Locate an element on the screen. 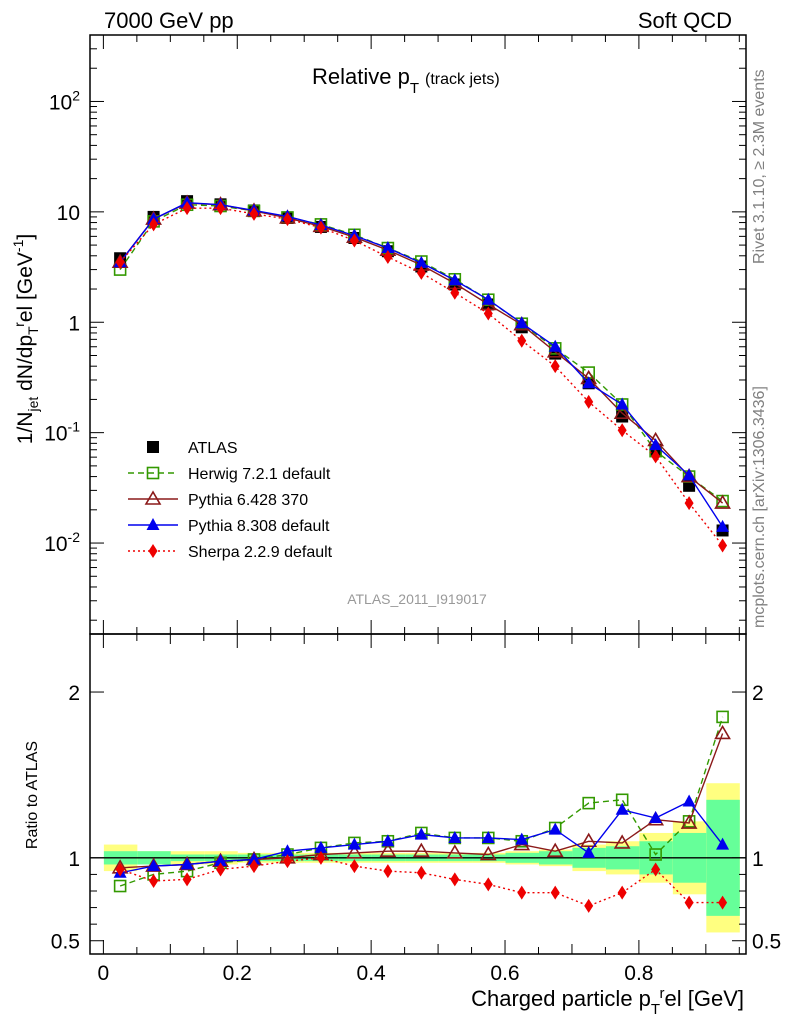  legend-label-pythia: Pythia 8.308 default is located at coordinates (259, 526).